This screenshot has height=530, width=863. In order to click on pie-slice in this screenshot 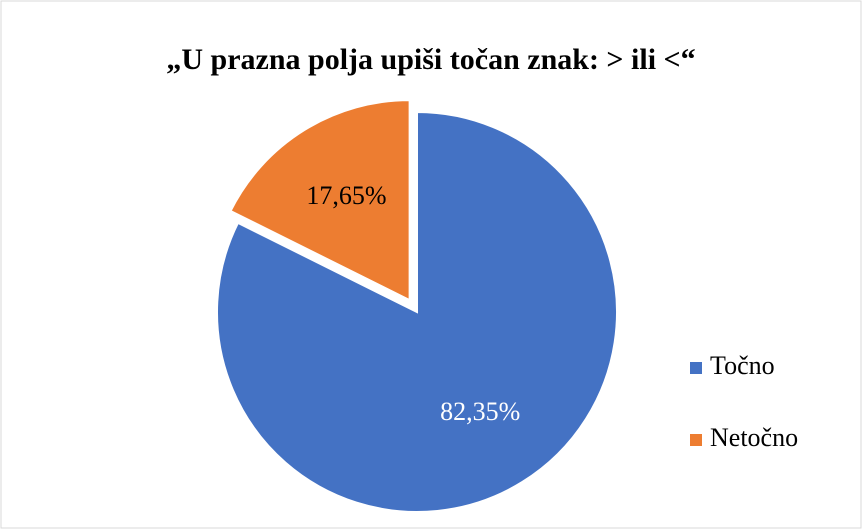, I will do `click(320, 200)`.